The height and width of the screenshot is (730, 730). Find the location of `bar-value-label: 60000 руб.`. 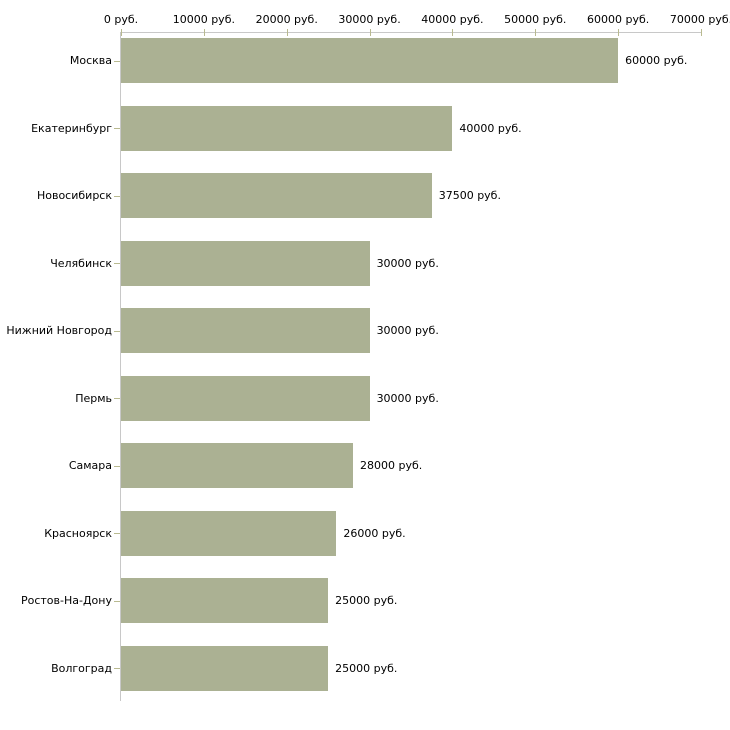

bar-value-label: 60000 руб. is located at coordinates (656, 60).